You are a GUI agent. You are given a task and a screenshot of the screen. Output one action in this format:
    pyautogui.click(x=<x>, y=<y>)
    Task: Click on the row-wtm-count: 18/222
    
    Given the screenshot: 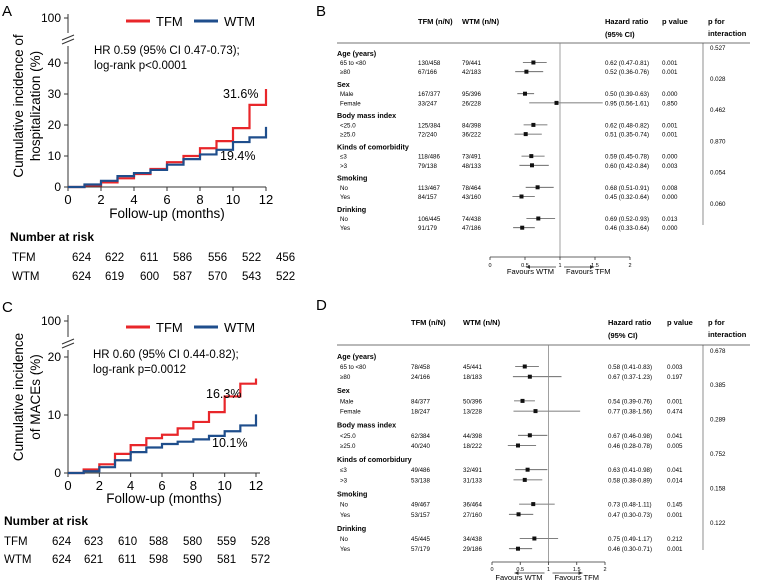 What is the action you would take?
    pyautogui.click(x=472, y=446)
    